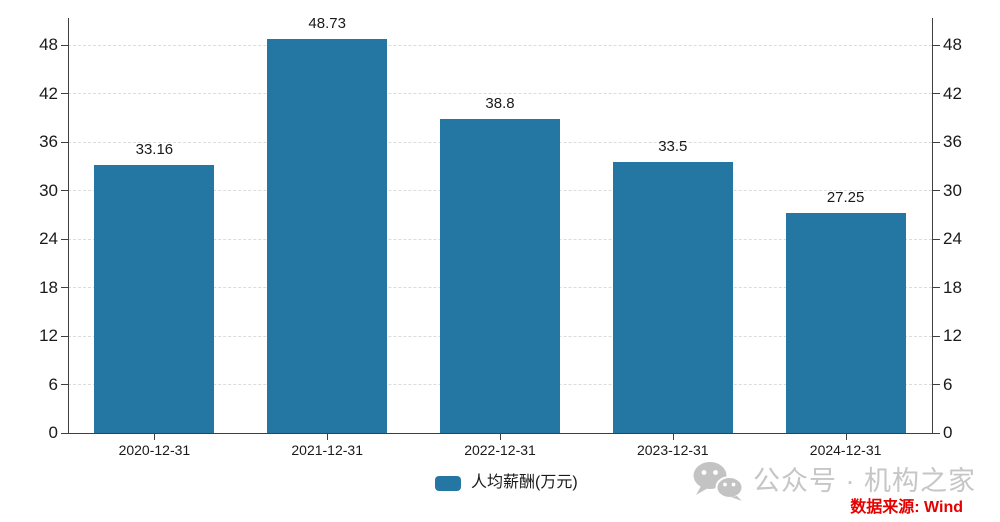  Describe the element at coordinates (48, 190) in the screenshot. I see `y-tick-label-left: 30` at that location.